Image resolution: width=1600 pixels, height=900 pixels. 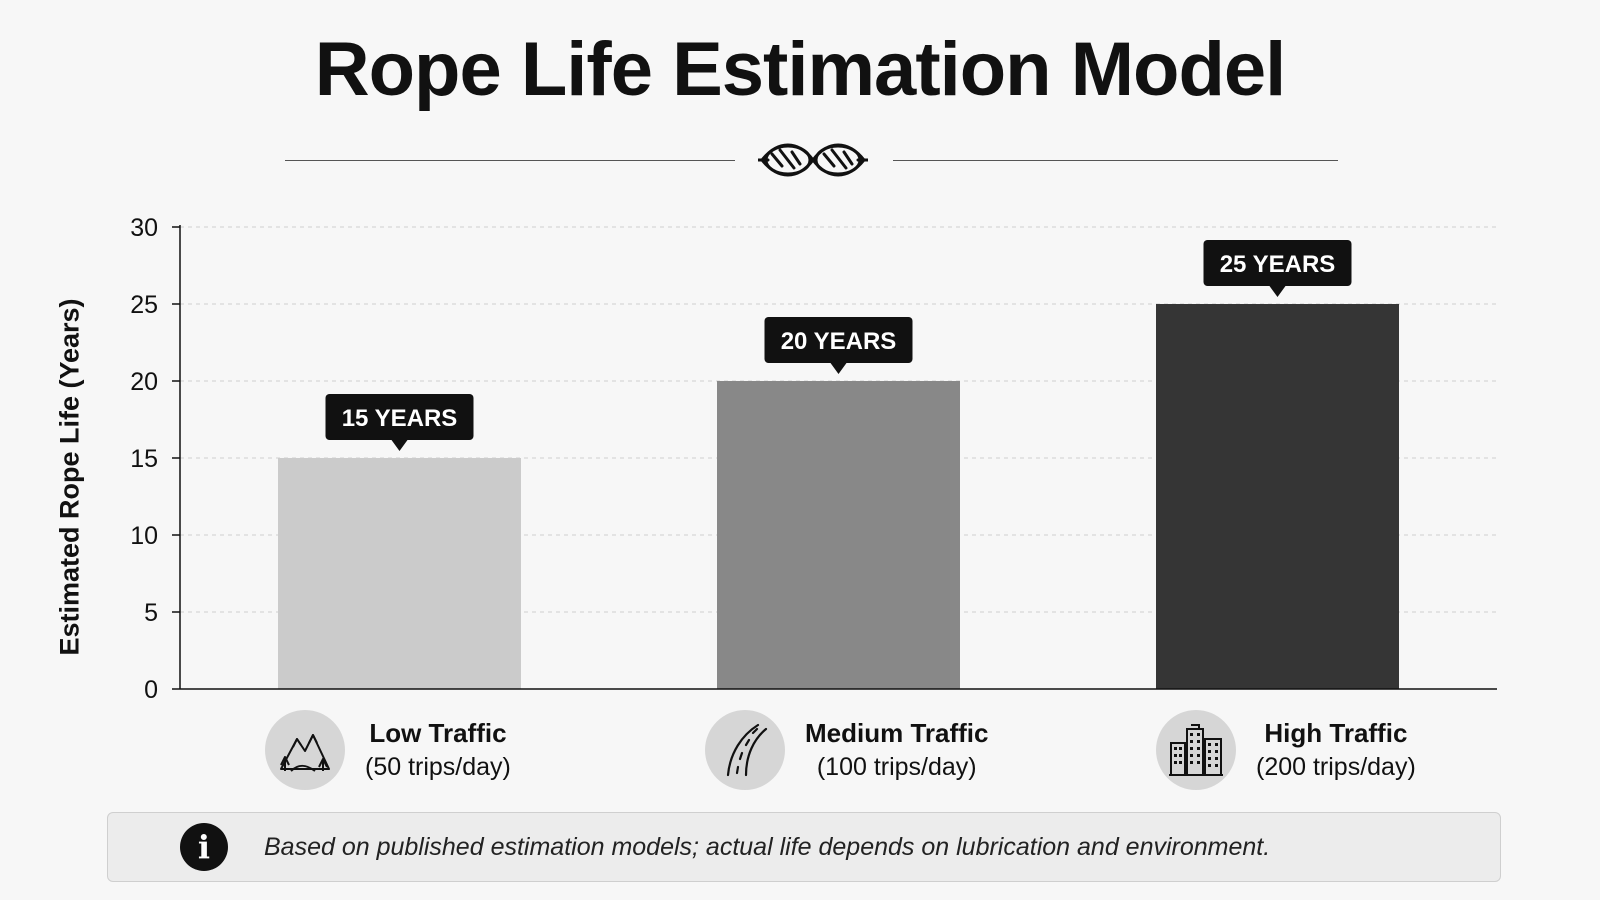 What do you see at coordinates (813, 160) in the screenshot?
I see `rope-knot-icon` at bounding box center [813, 160].